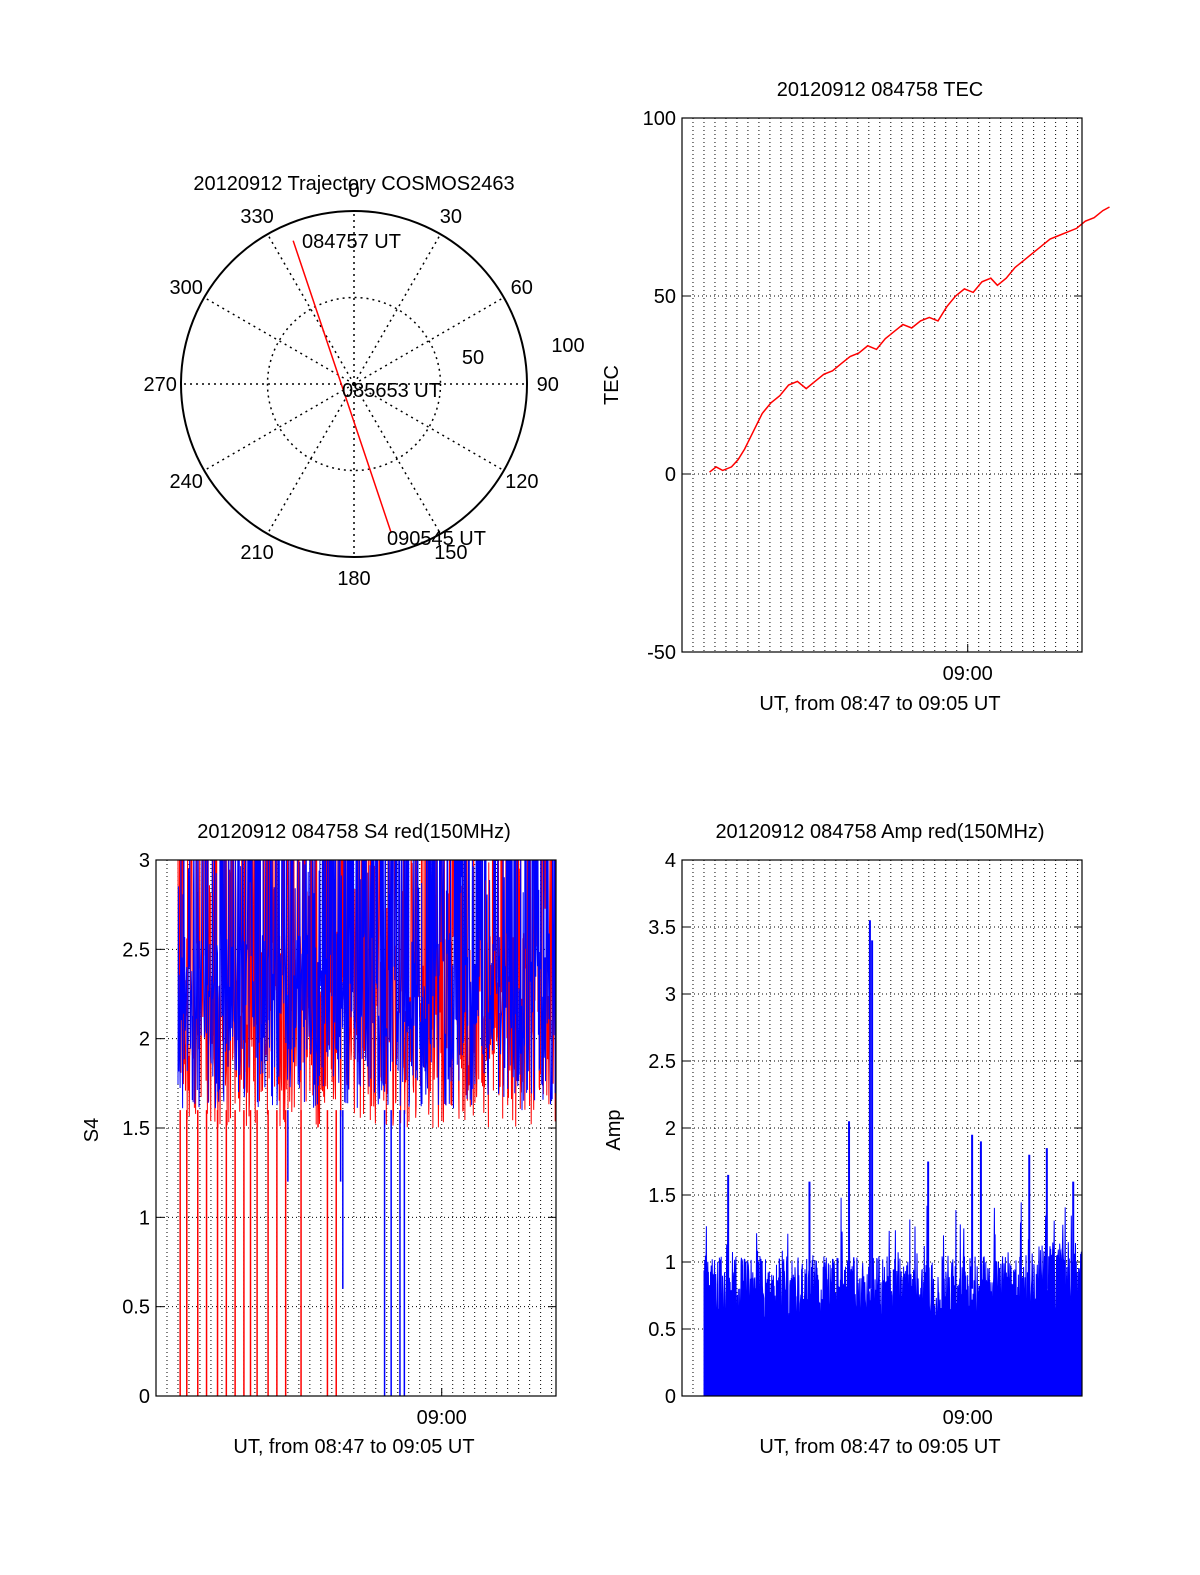 The width and height of the screenshot is (1200, 1575). I want to click on azimuth-tick-label: 300, so click(186, 288).